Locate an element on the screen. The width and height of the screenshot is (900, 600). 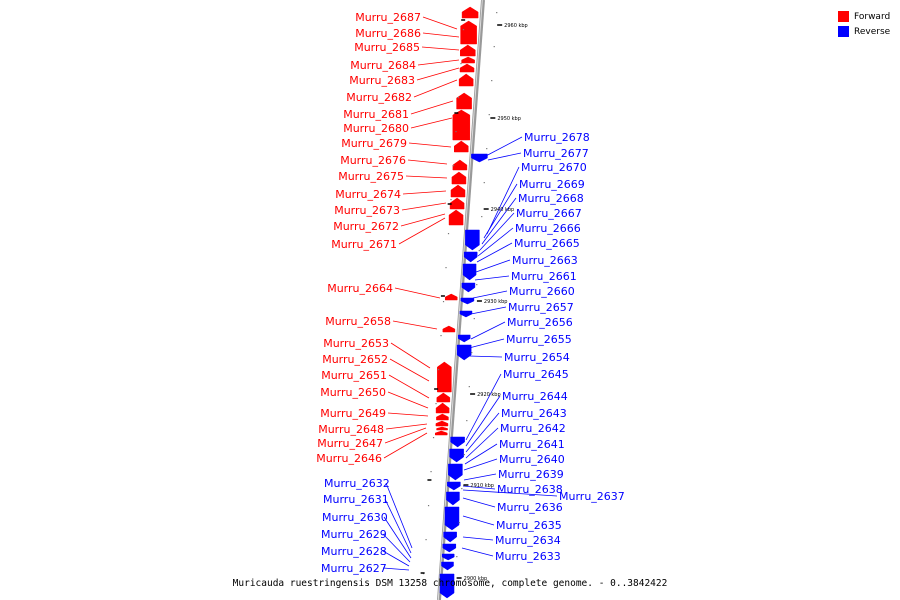
forward-gene-label: Murru_2687 is located at coordinates (388, 17).